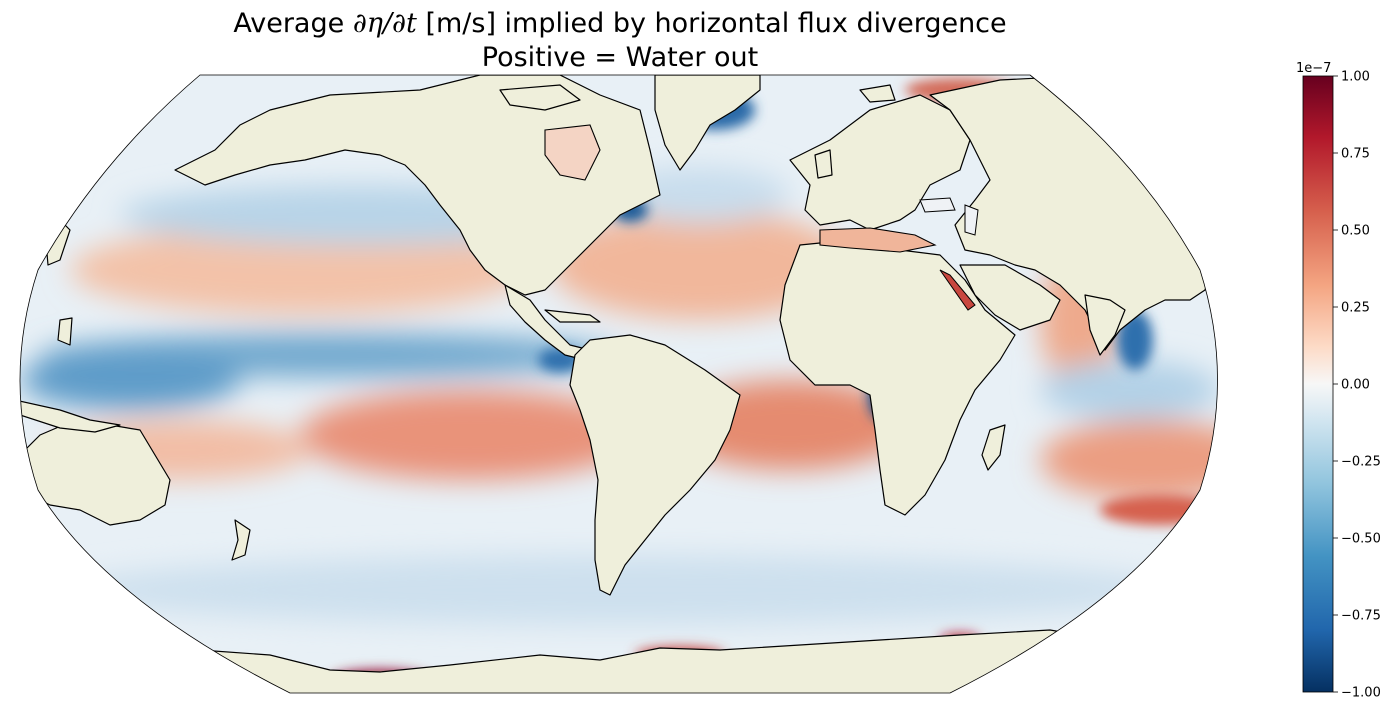 The width and height of the screenshot is (1395, 711). What do you see at coordinates (1105, 325) in the screenshot?
I see `india-land` at bounding box center [1105, 325].